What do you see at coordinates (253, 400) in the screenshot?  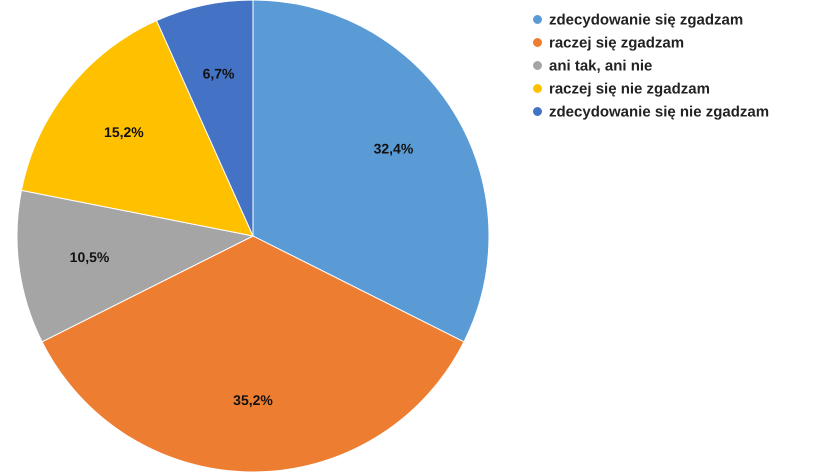 I see `data-label: 35,2%` at bounding box center [253, 400].